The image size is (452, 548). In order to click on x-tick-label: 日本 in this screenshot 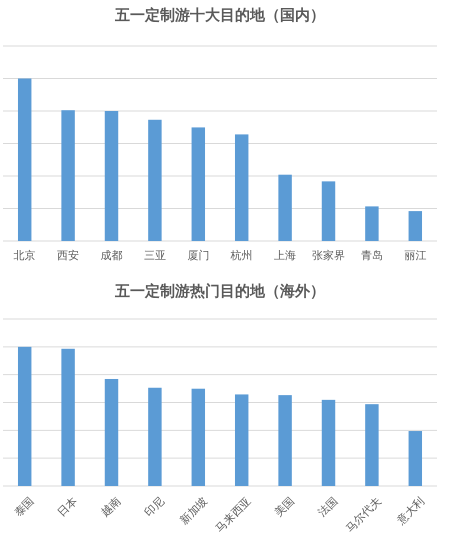, I will do `click(67, 507)`.